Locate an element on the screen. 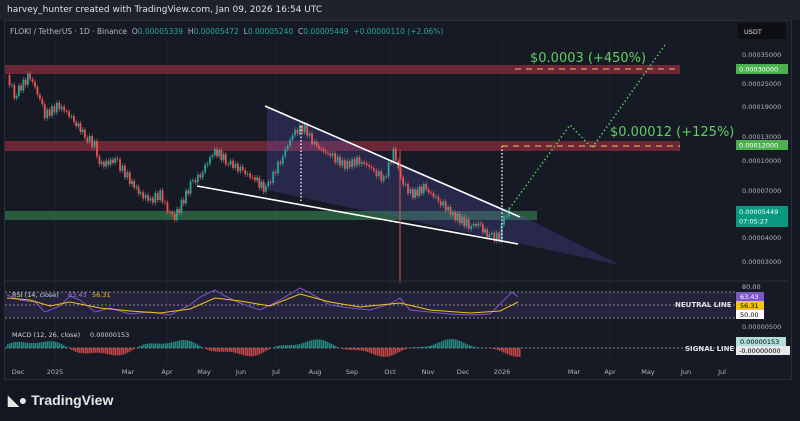  open-value: 0.00005339 is located at coordinates (160, 31).